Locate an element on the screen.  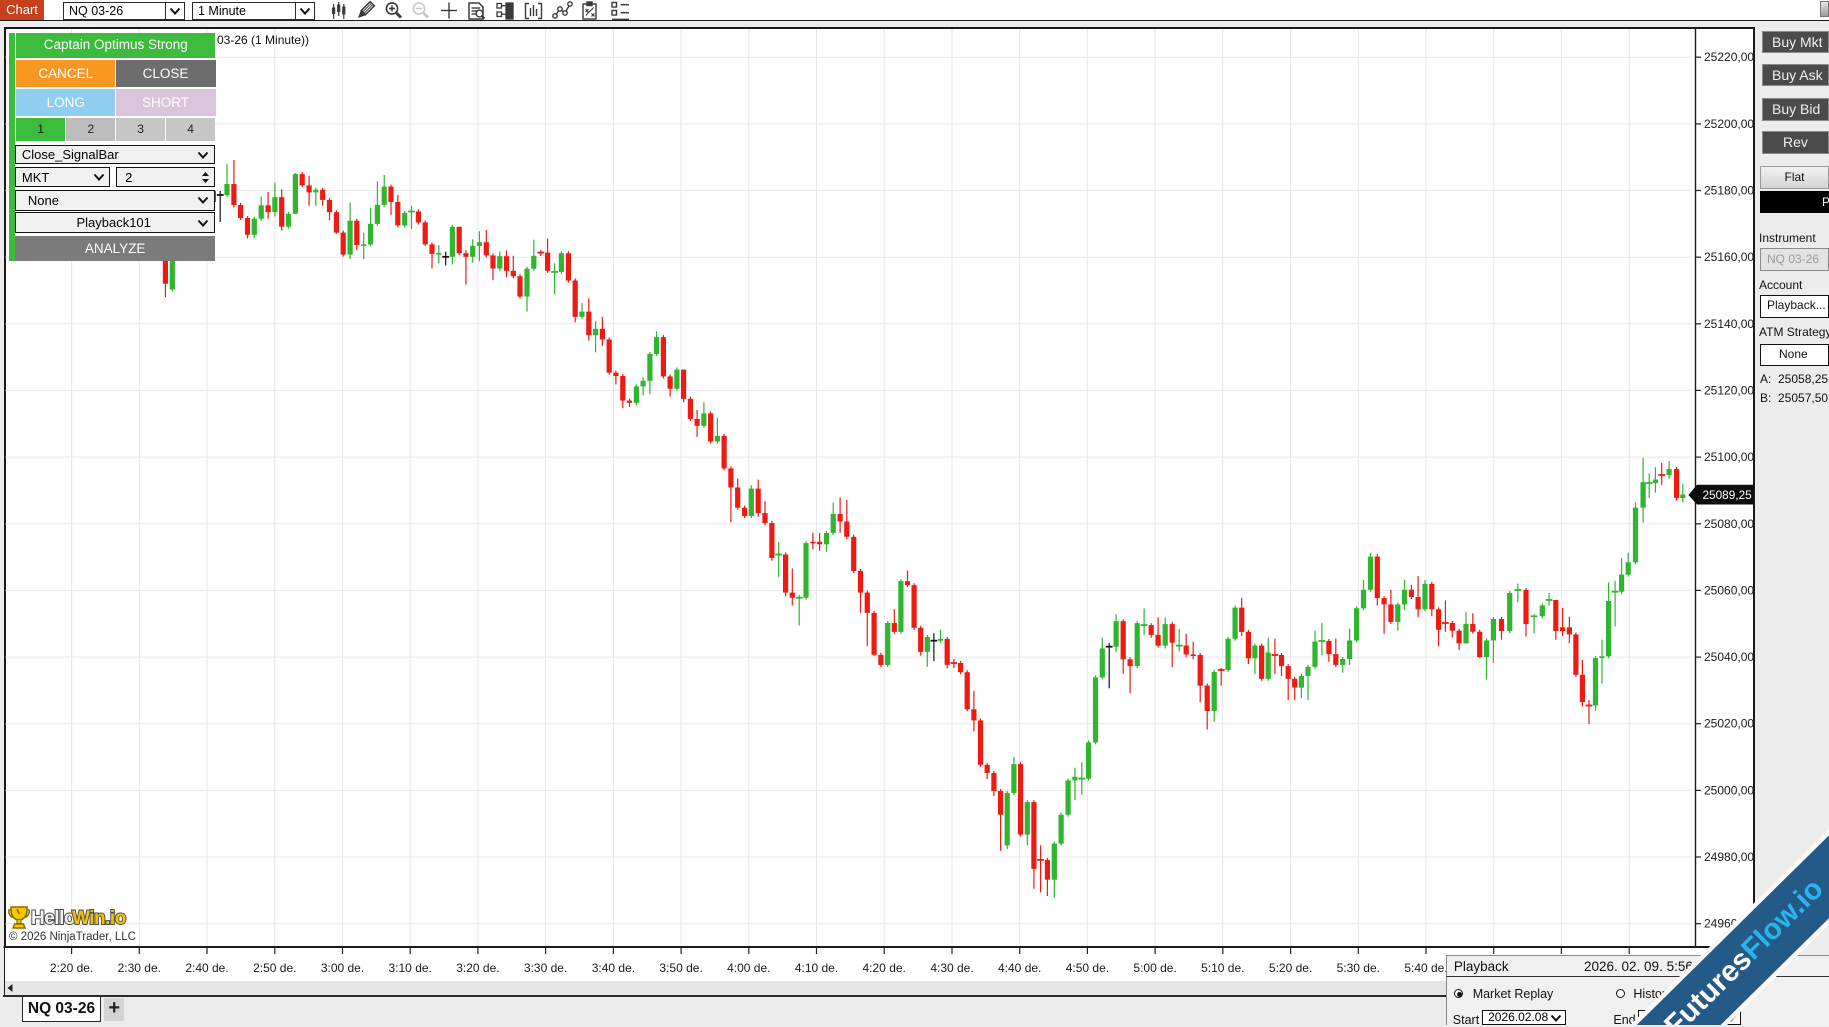
svg-text: 3:30 de. is located at coordinates (545, 968).